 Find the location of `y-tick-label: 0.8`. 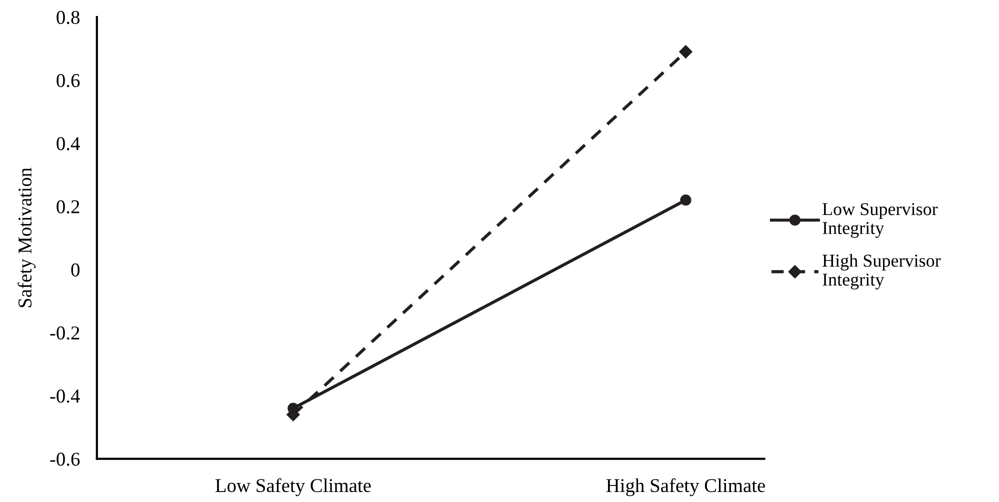

y-tick-label: 0.8 is located at coordinates (68, 17).